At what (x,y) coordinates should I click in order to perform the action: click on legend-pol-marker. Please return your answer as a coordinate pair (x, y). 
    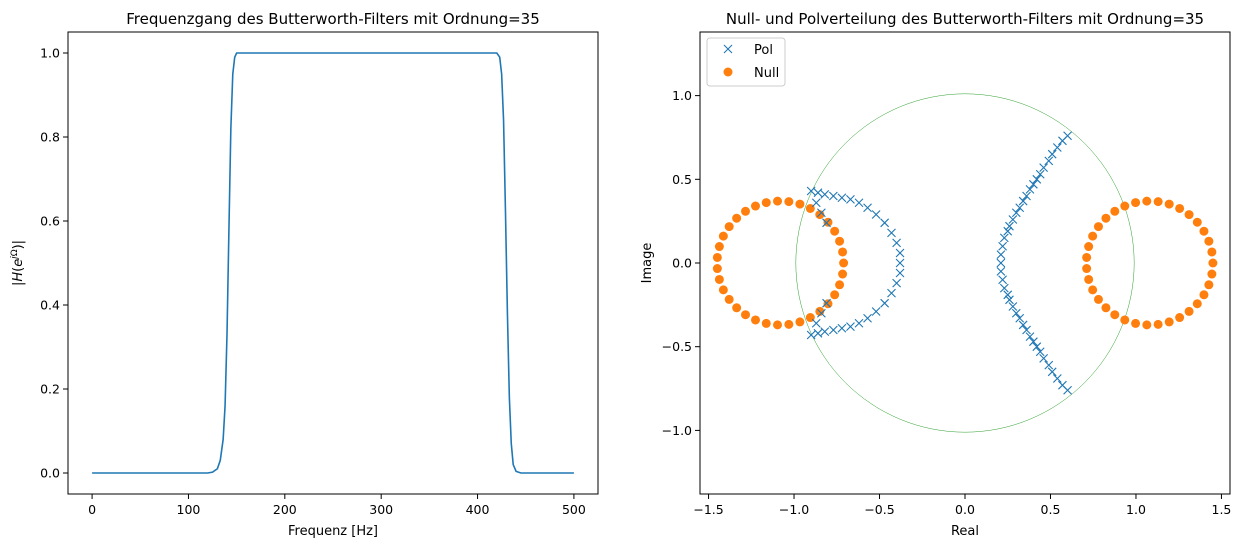
    Looking at the image, I should click on (728, 49).